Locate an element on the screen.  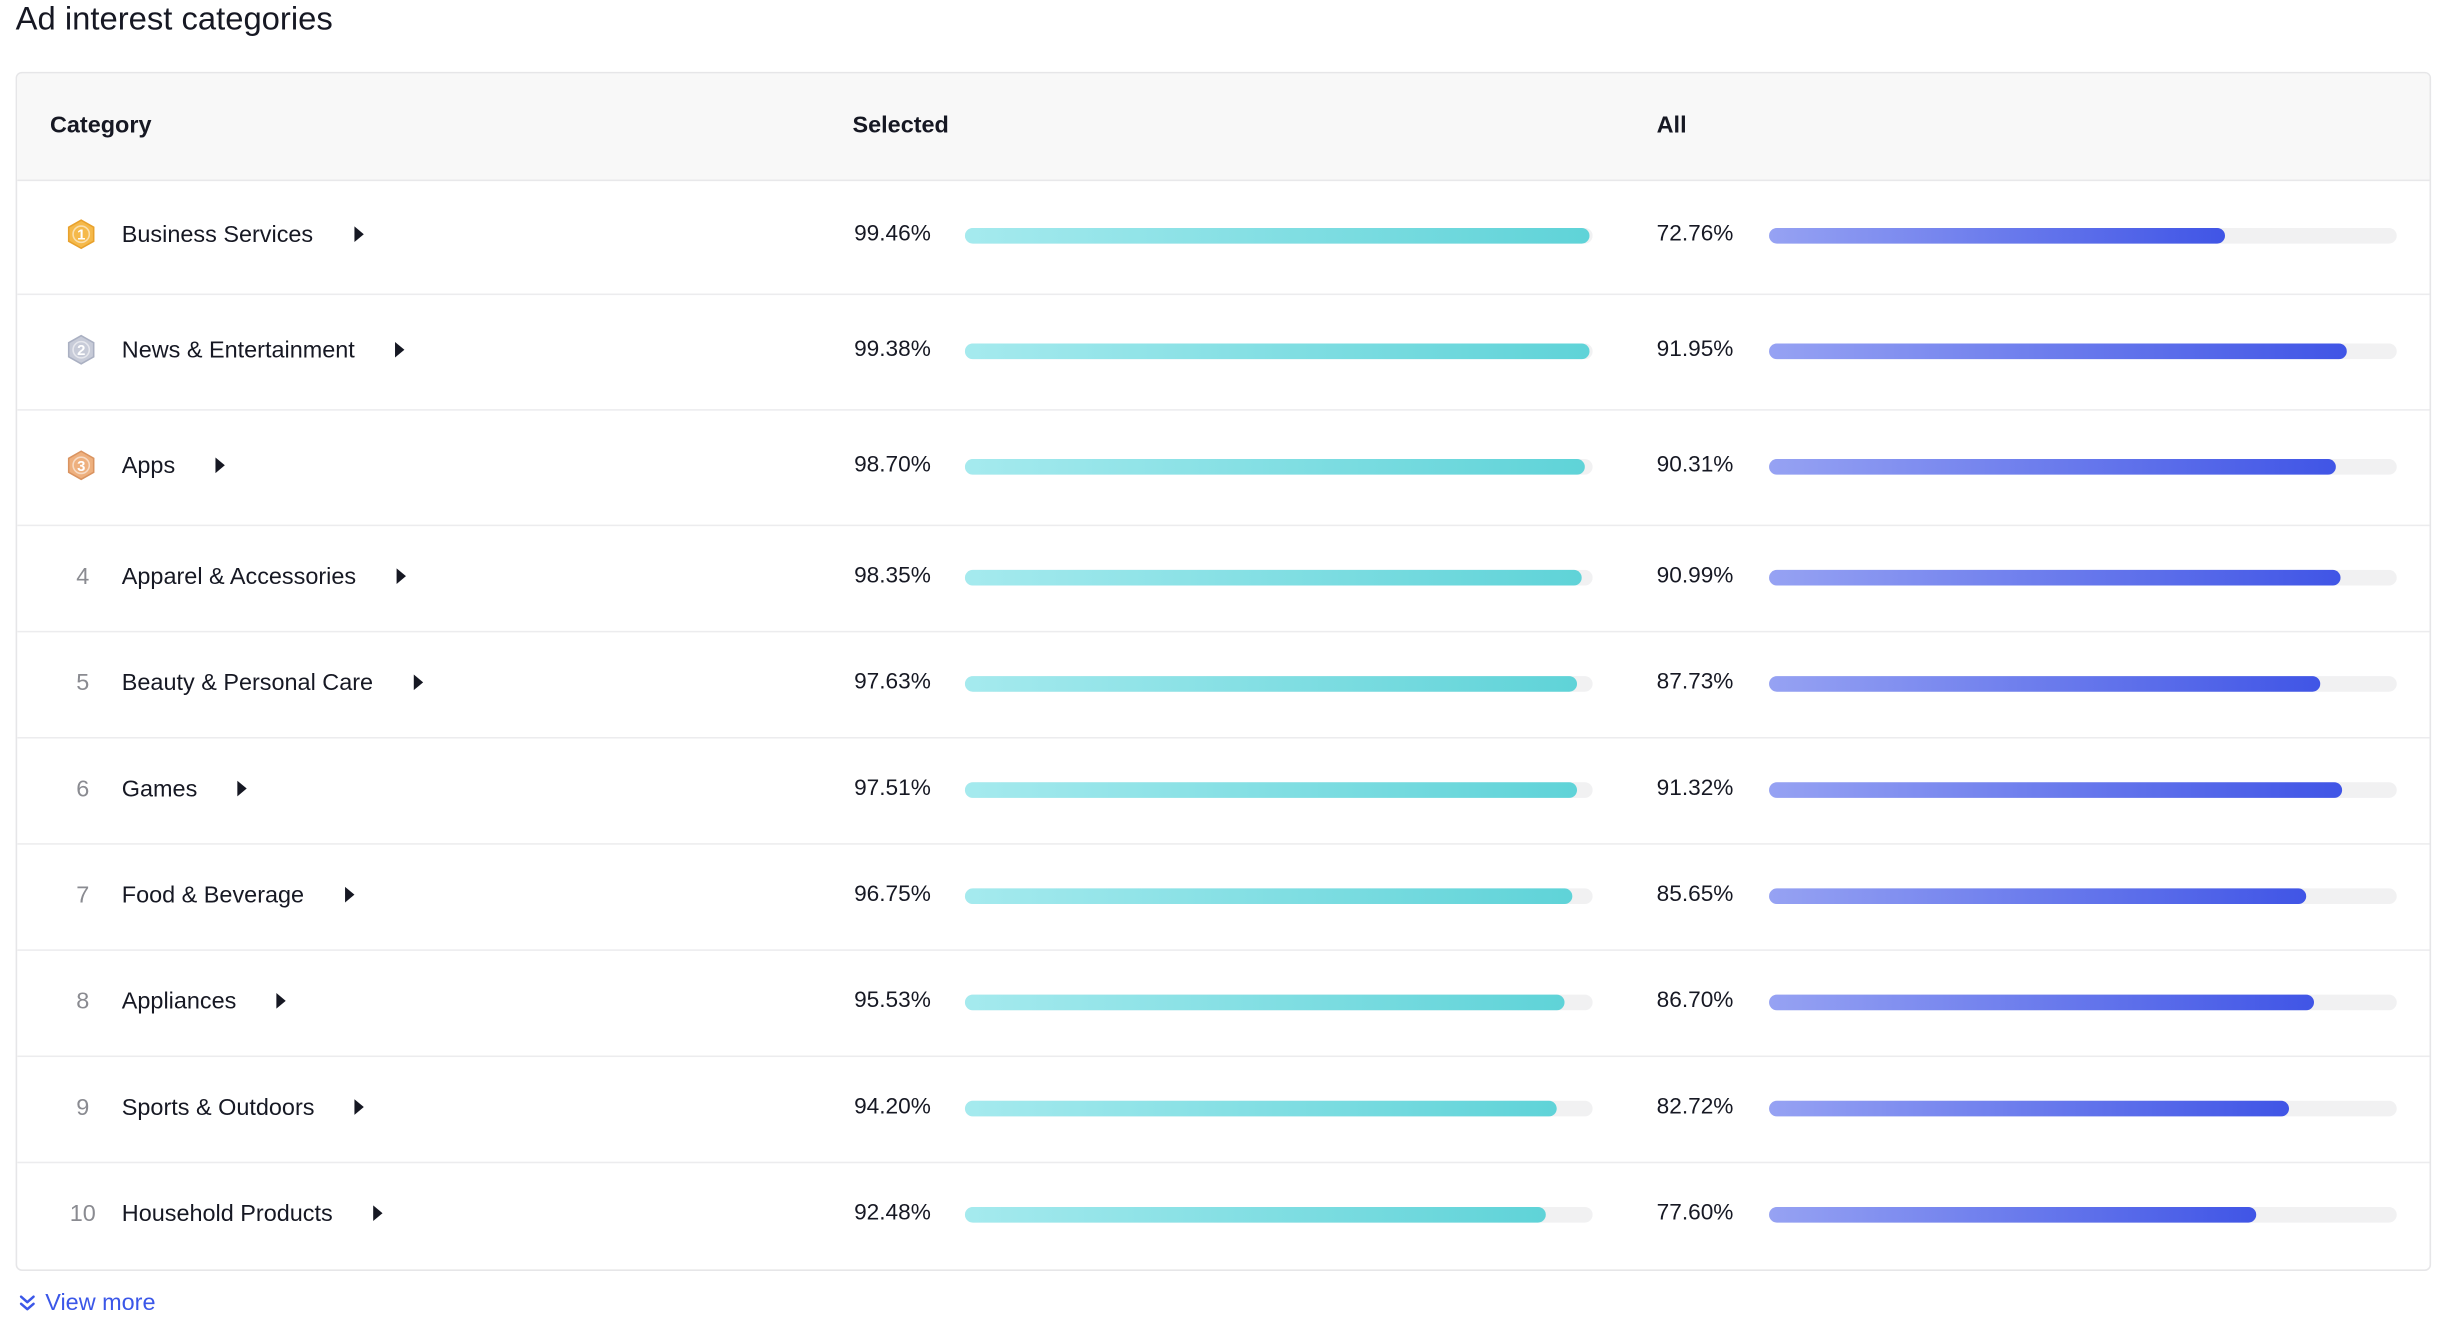
table-row: 10 Household Products 92.48% 77.60% is located at coordinates (1223, 1215).